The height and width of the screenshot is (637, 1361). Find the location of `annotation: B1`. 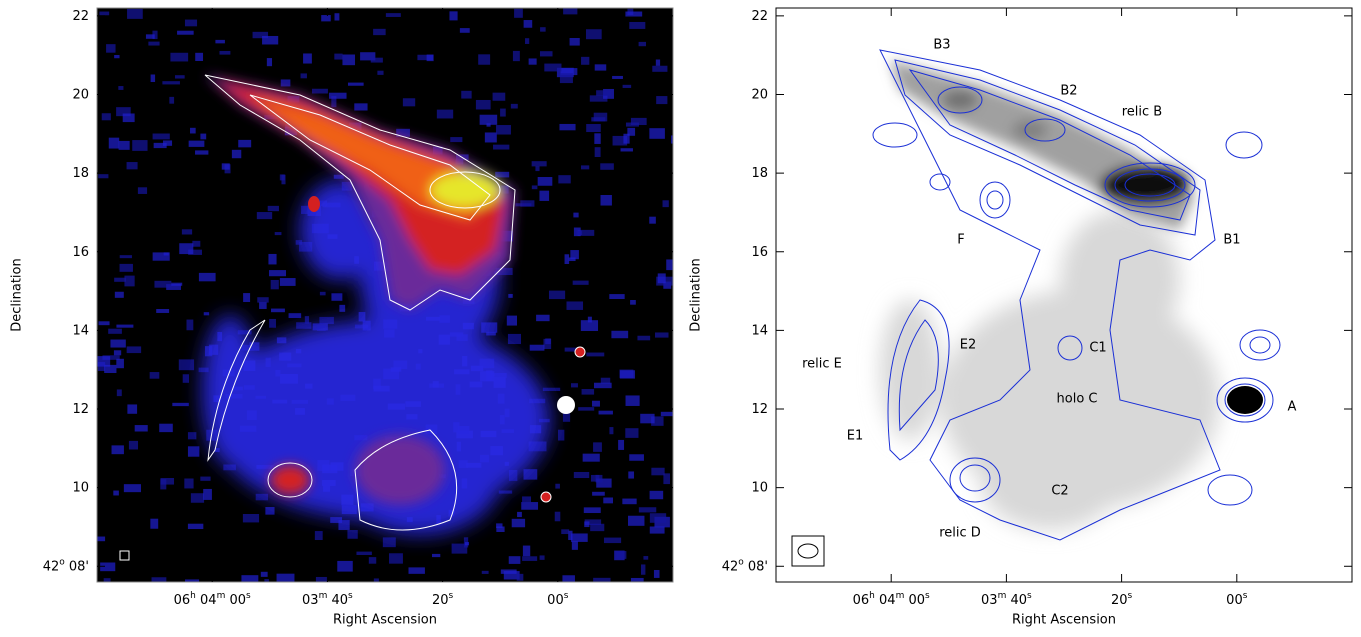

annotation: B1 is located at coordinates (1231, 240).